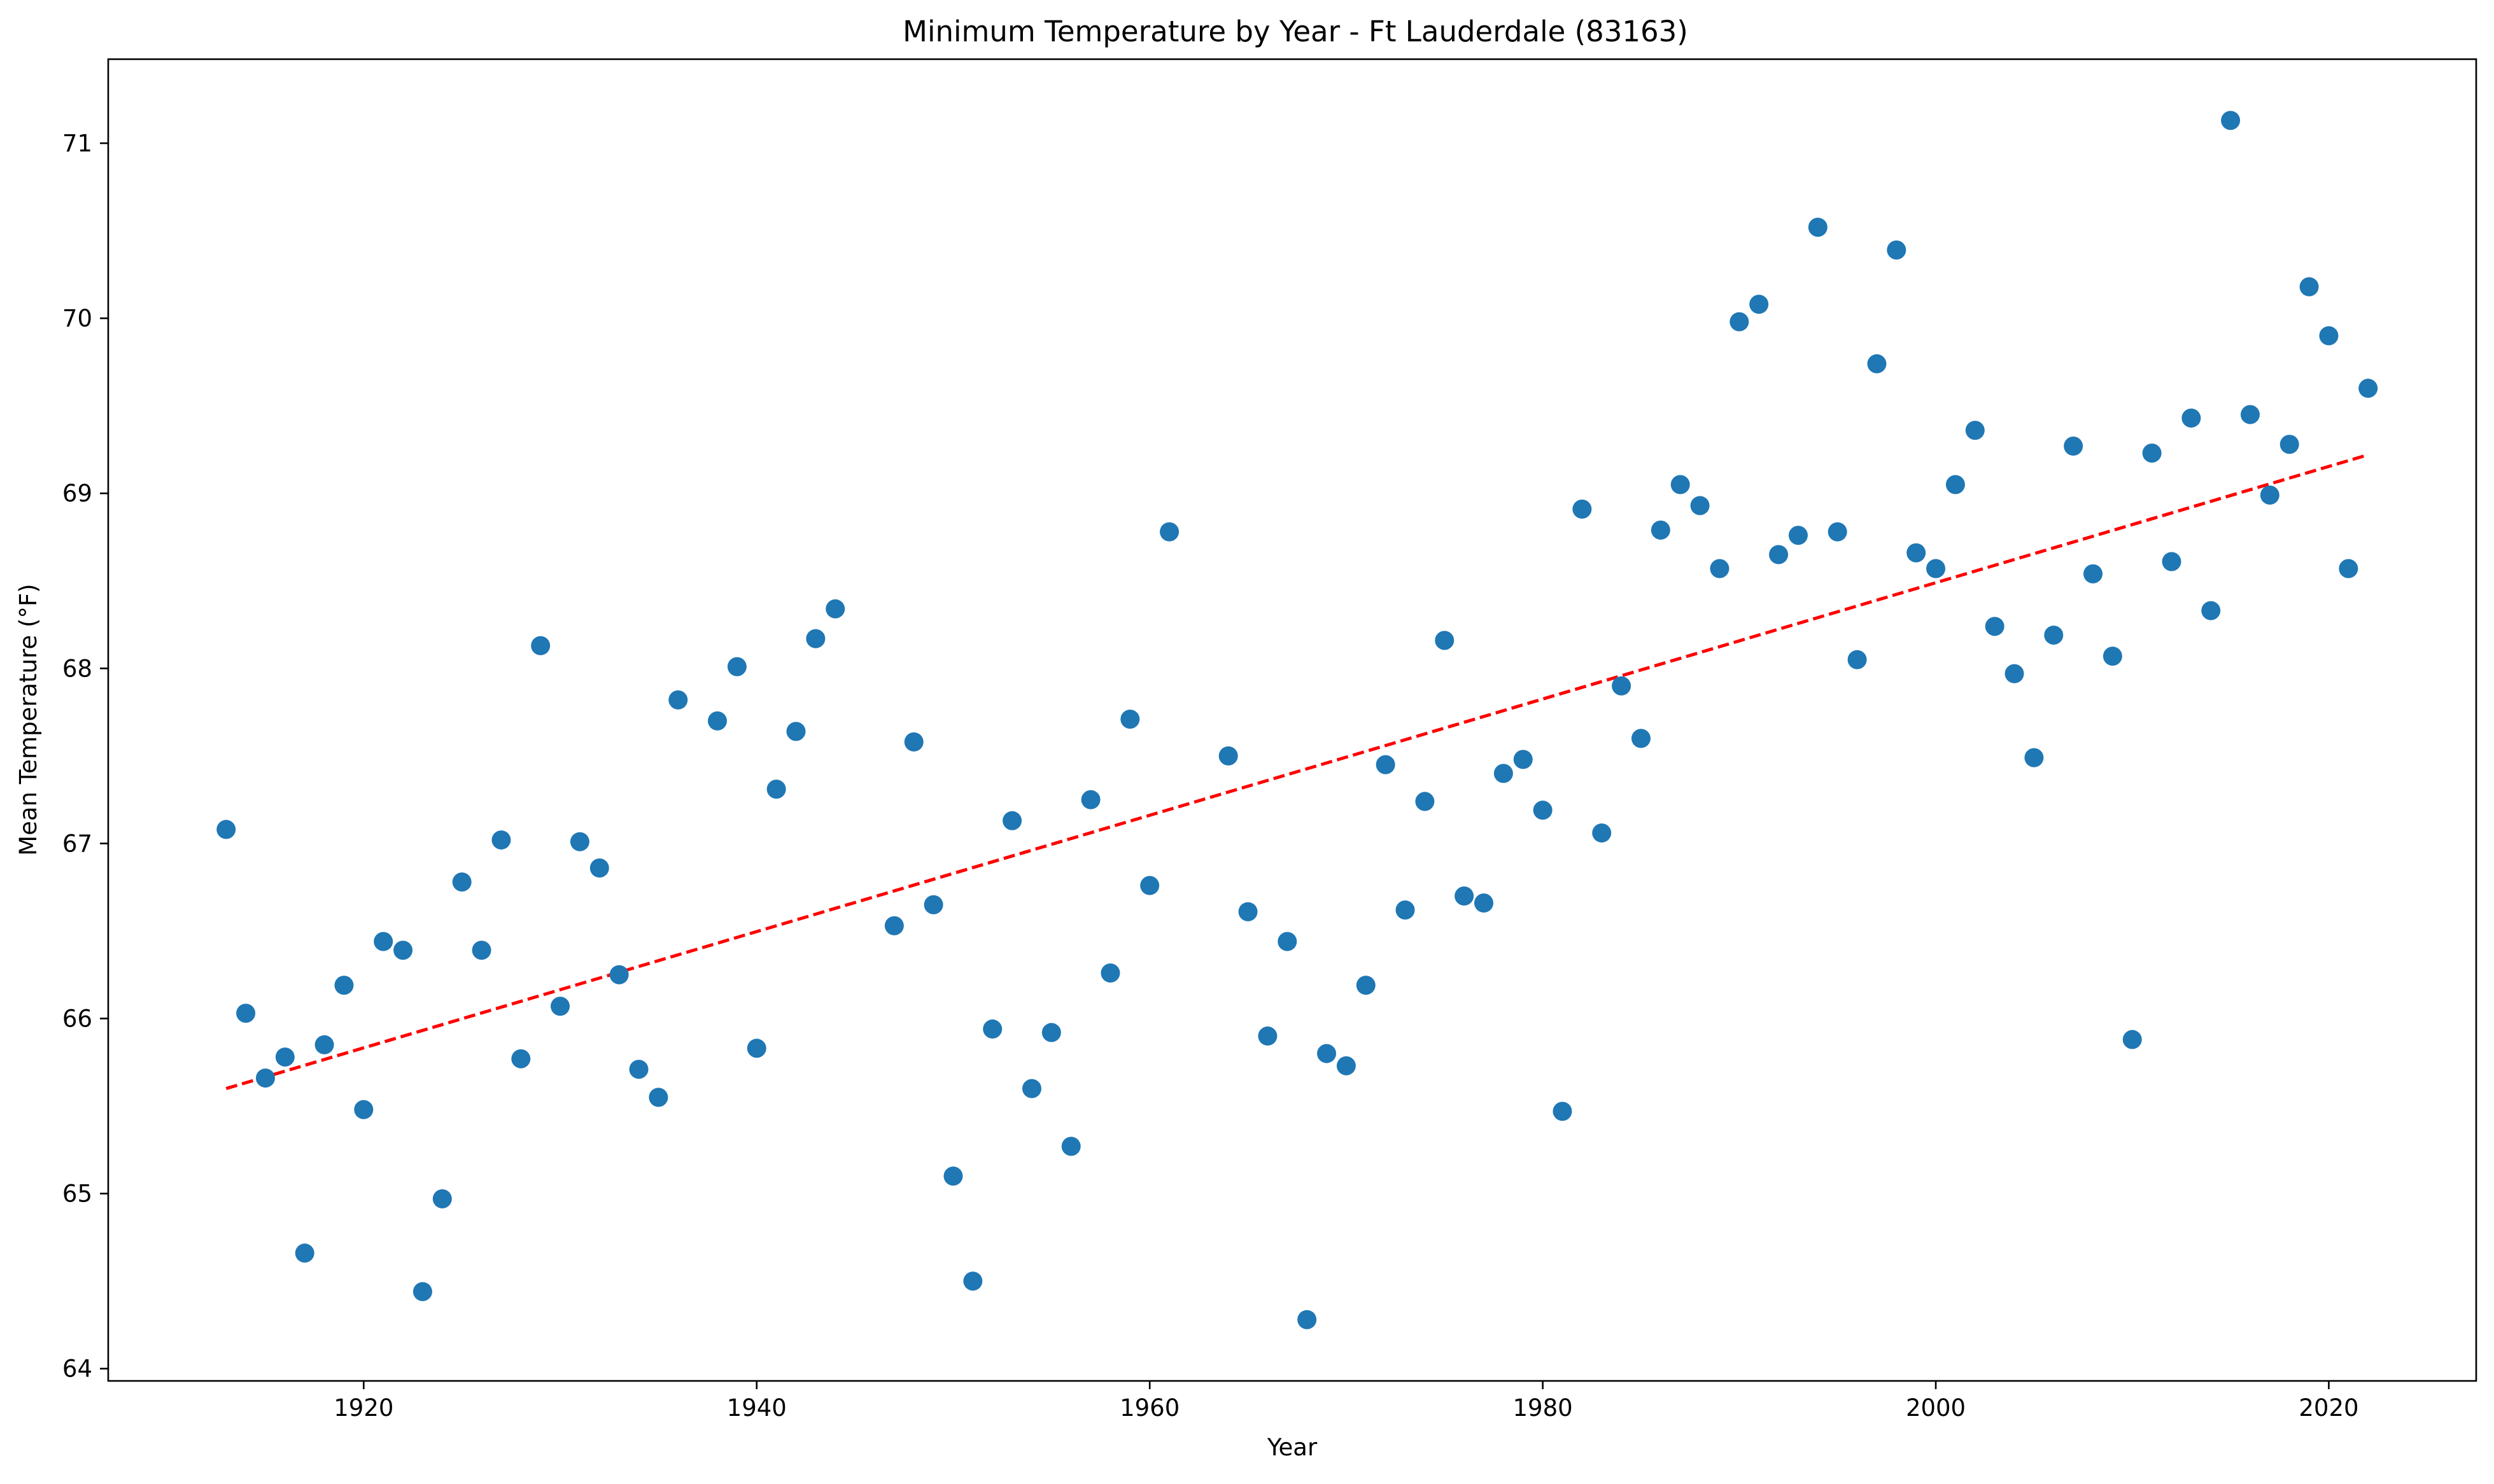 The height and width of the screenshot is (1484, 2494). I want to click on y-tick-label: 66, so click(77, 1019).